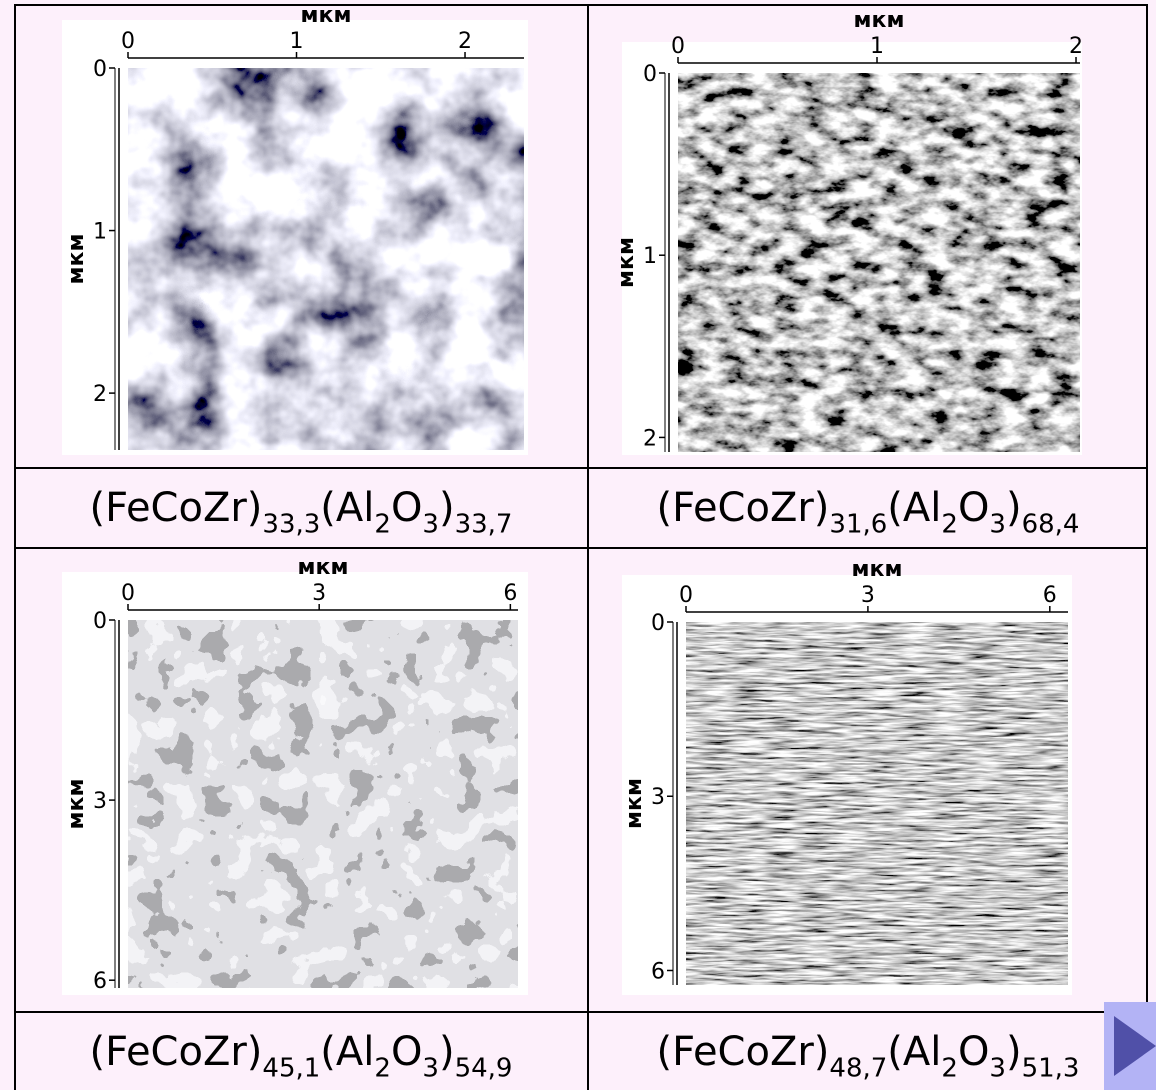 The width and height of the screenshot is (1156, 1090). I want to click on formula-caption: (FeCoZr)45,1(Al2O3)54,9, so click(301, 1055).